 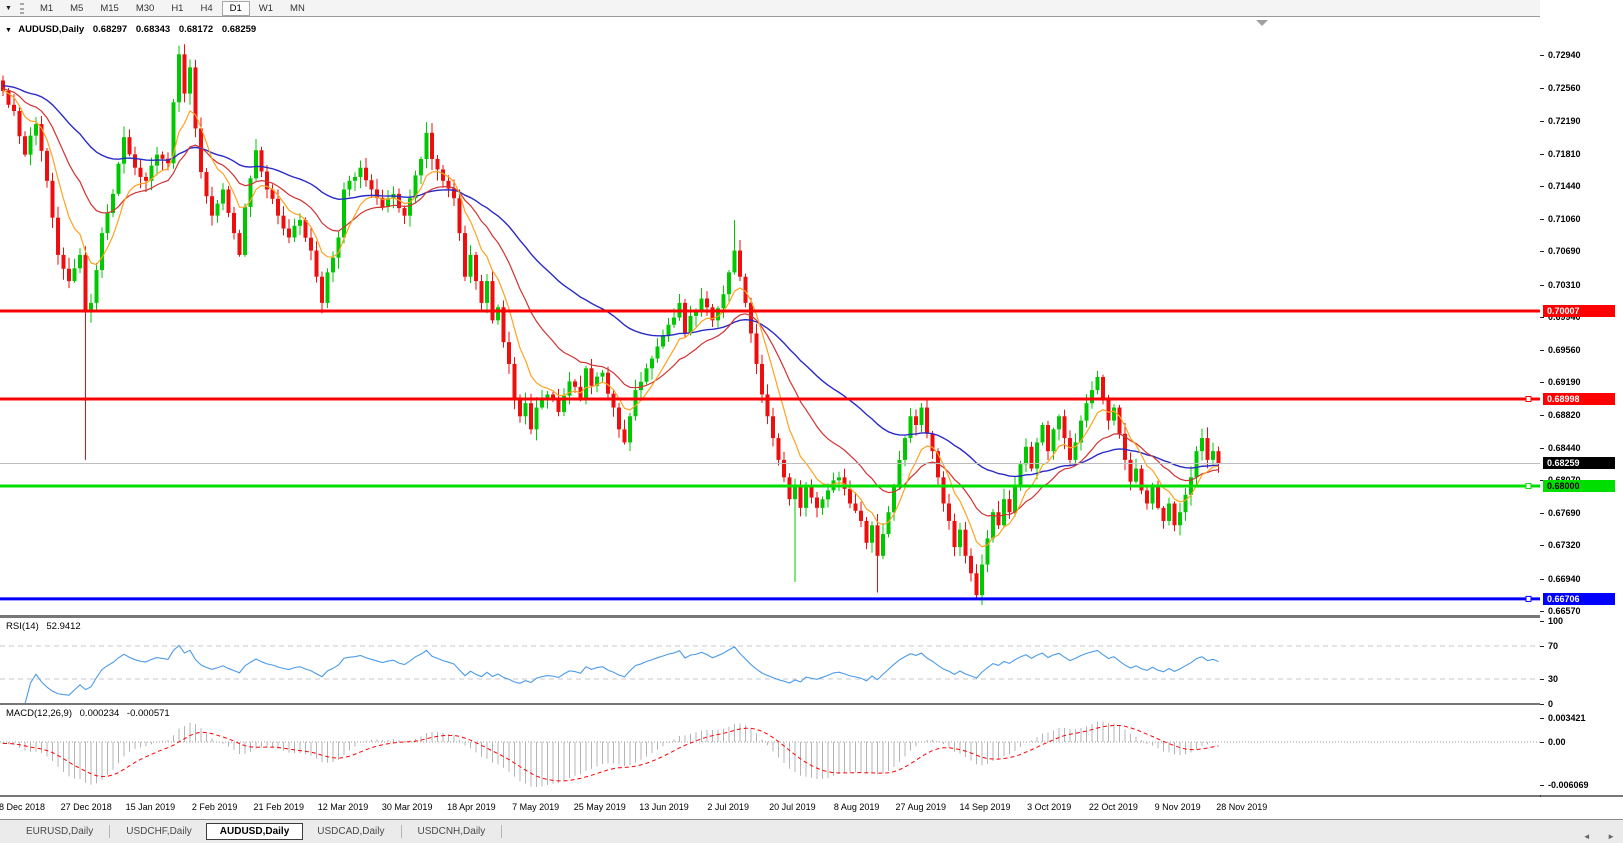 I want to click on pane-separator-rsi-macd, so click(x=811, y=704).